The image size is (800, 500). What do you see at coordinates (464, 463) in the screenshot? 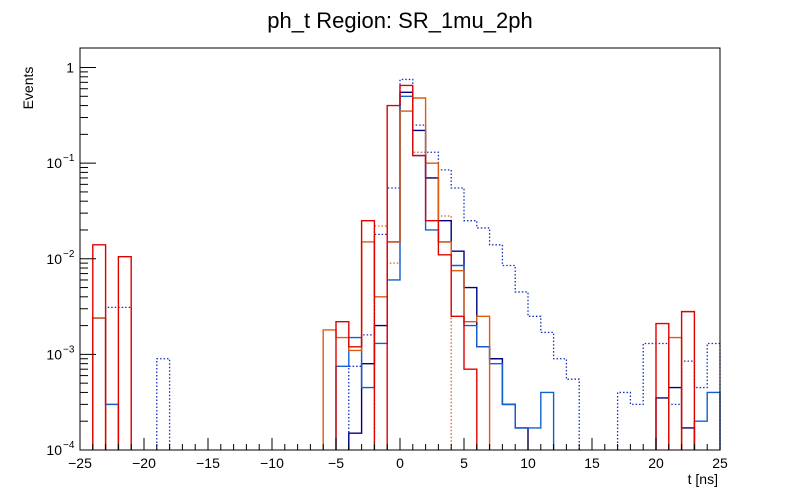
I see `x-tick-label: 5` at bounding box center [464, 463].